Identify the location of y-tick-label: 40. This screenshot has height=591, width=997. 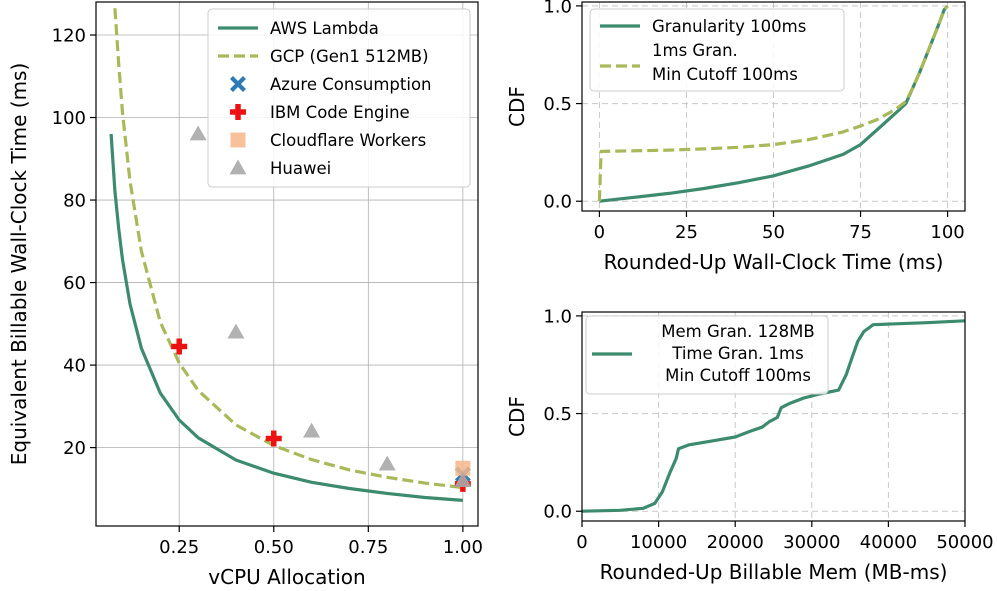
(74, 366).